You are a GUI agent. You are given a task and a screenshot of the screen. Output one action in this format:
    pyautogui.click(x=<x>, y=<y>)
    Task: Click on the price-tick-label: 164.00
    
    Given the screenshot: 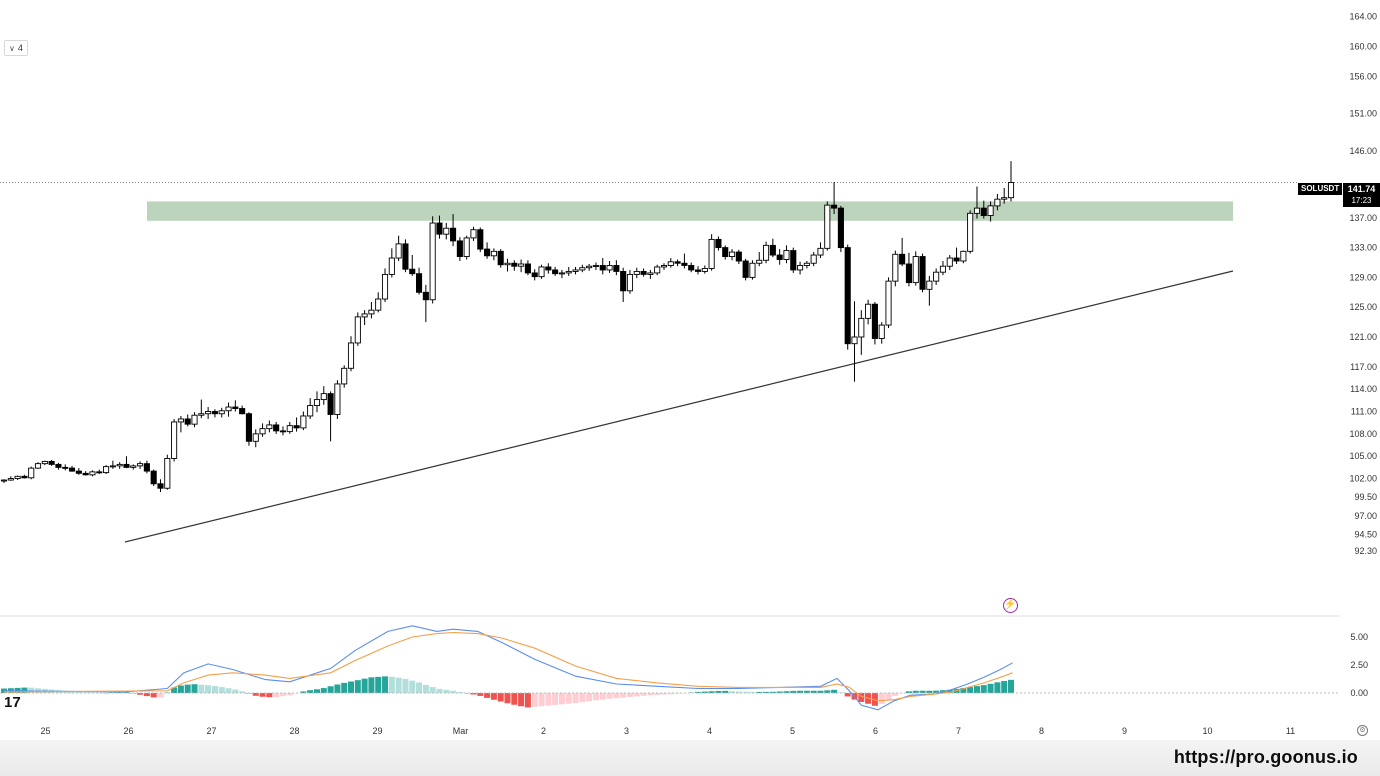 What is the action you would take?
    pyautogui.click(x=1363, y=17)
    